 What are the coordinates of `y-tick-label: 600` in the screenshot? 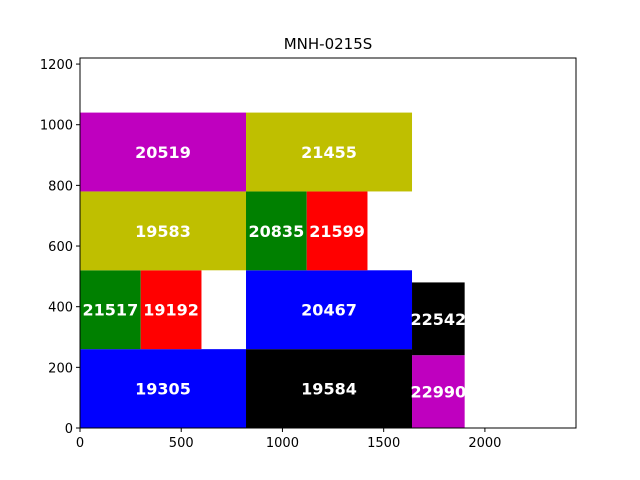 It's located at (60, 247).